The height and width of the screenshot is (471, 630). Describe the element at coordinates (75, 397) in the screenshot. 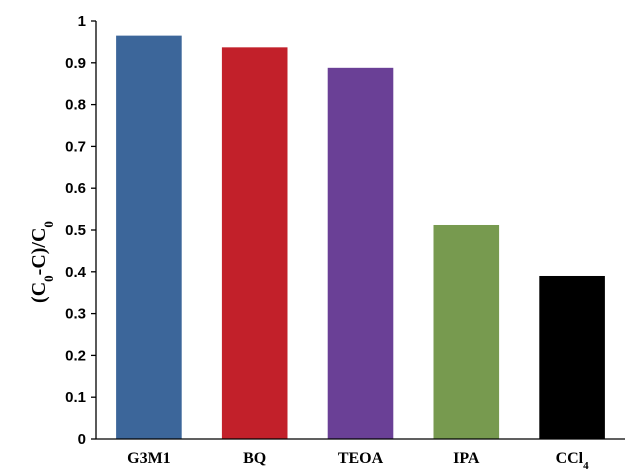

I see `y-tick-label: 0.1` at that location.